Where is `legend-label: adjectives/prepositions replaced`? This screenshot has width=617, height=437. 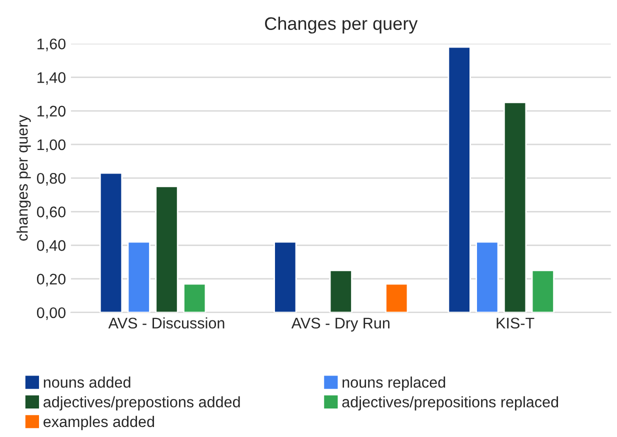 legend-label: adjectives/prepositions replaced is located at coordinates (450, 403).